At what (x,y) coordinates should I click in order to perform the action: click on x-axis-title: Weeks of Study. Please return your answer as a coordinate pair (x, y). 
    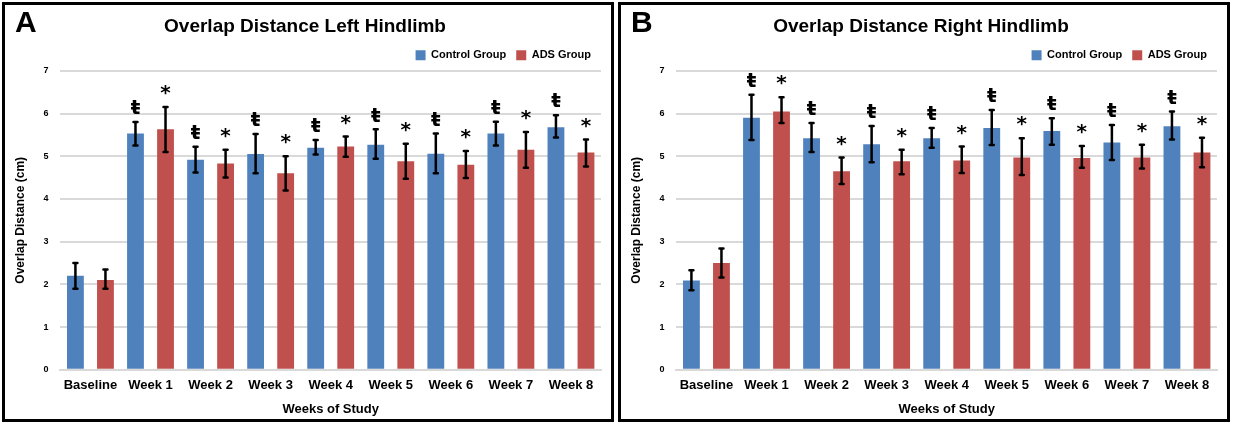
    Looking at the image, I should click on (331, 408).